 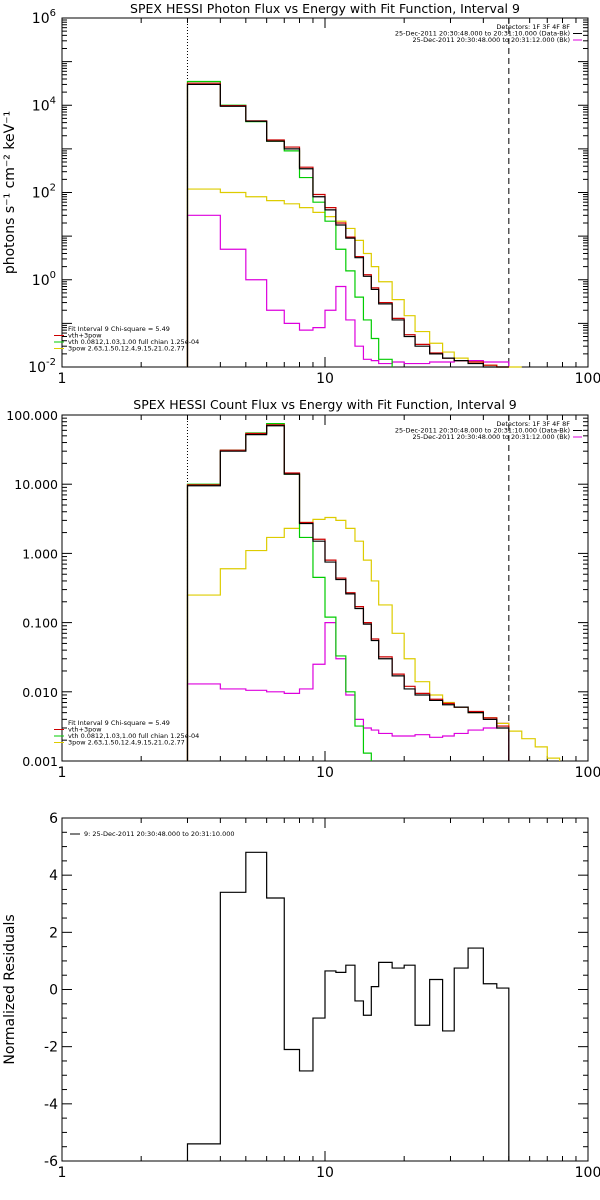 I want to click on y-tick-label: 1.000, so click(x=40, y=553).